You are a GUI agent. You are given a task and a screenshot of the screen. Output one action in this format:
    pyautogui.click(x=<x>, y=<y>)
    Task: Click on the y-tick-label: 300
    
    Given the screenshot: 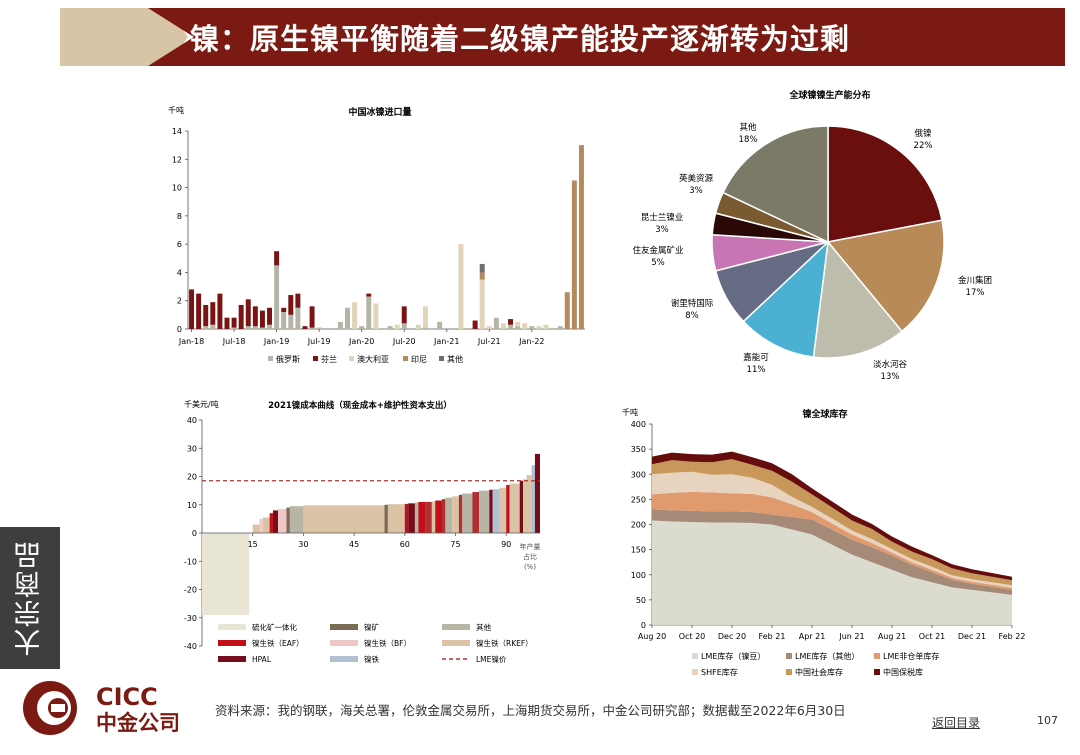 What is the action you would take?
    pyautogui.click(x=638, y=474)
    